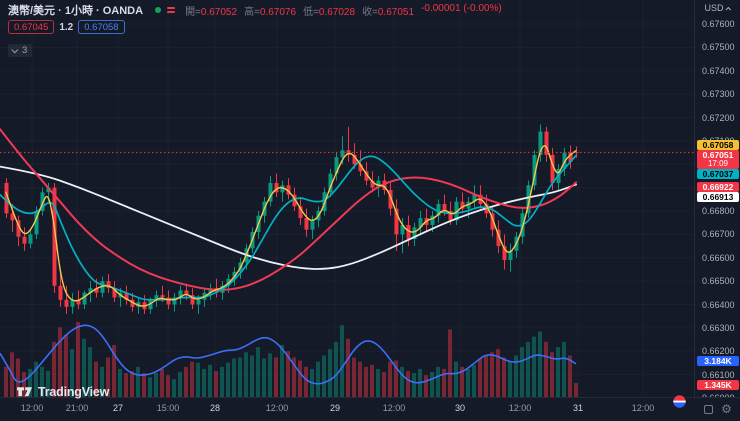 This screenshot has width=740, height=421. Describe the element at coordinates (718, 234) in the screenshot. I see `price-tick: 0.66700` at that location.